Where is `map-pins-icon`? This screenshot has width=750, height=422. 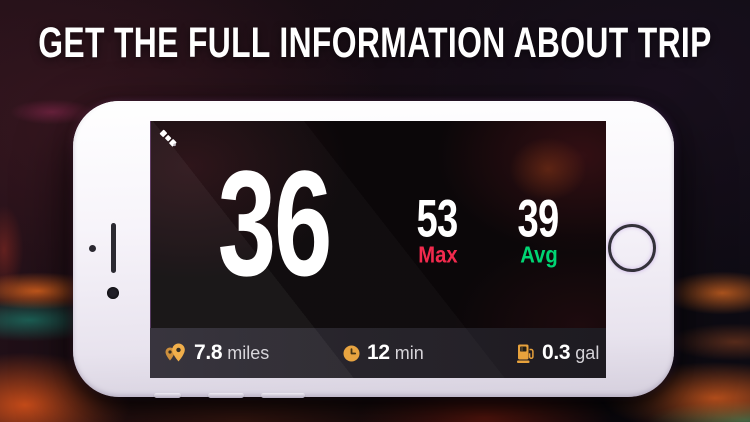 map-pins-icon is located at coordinates (175, 352).